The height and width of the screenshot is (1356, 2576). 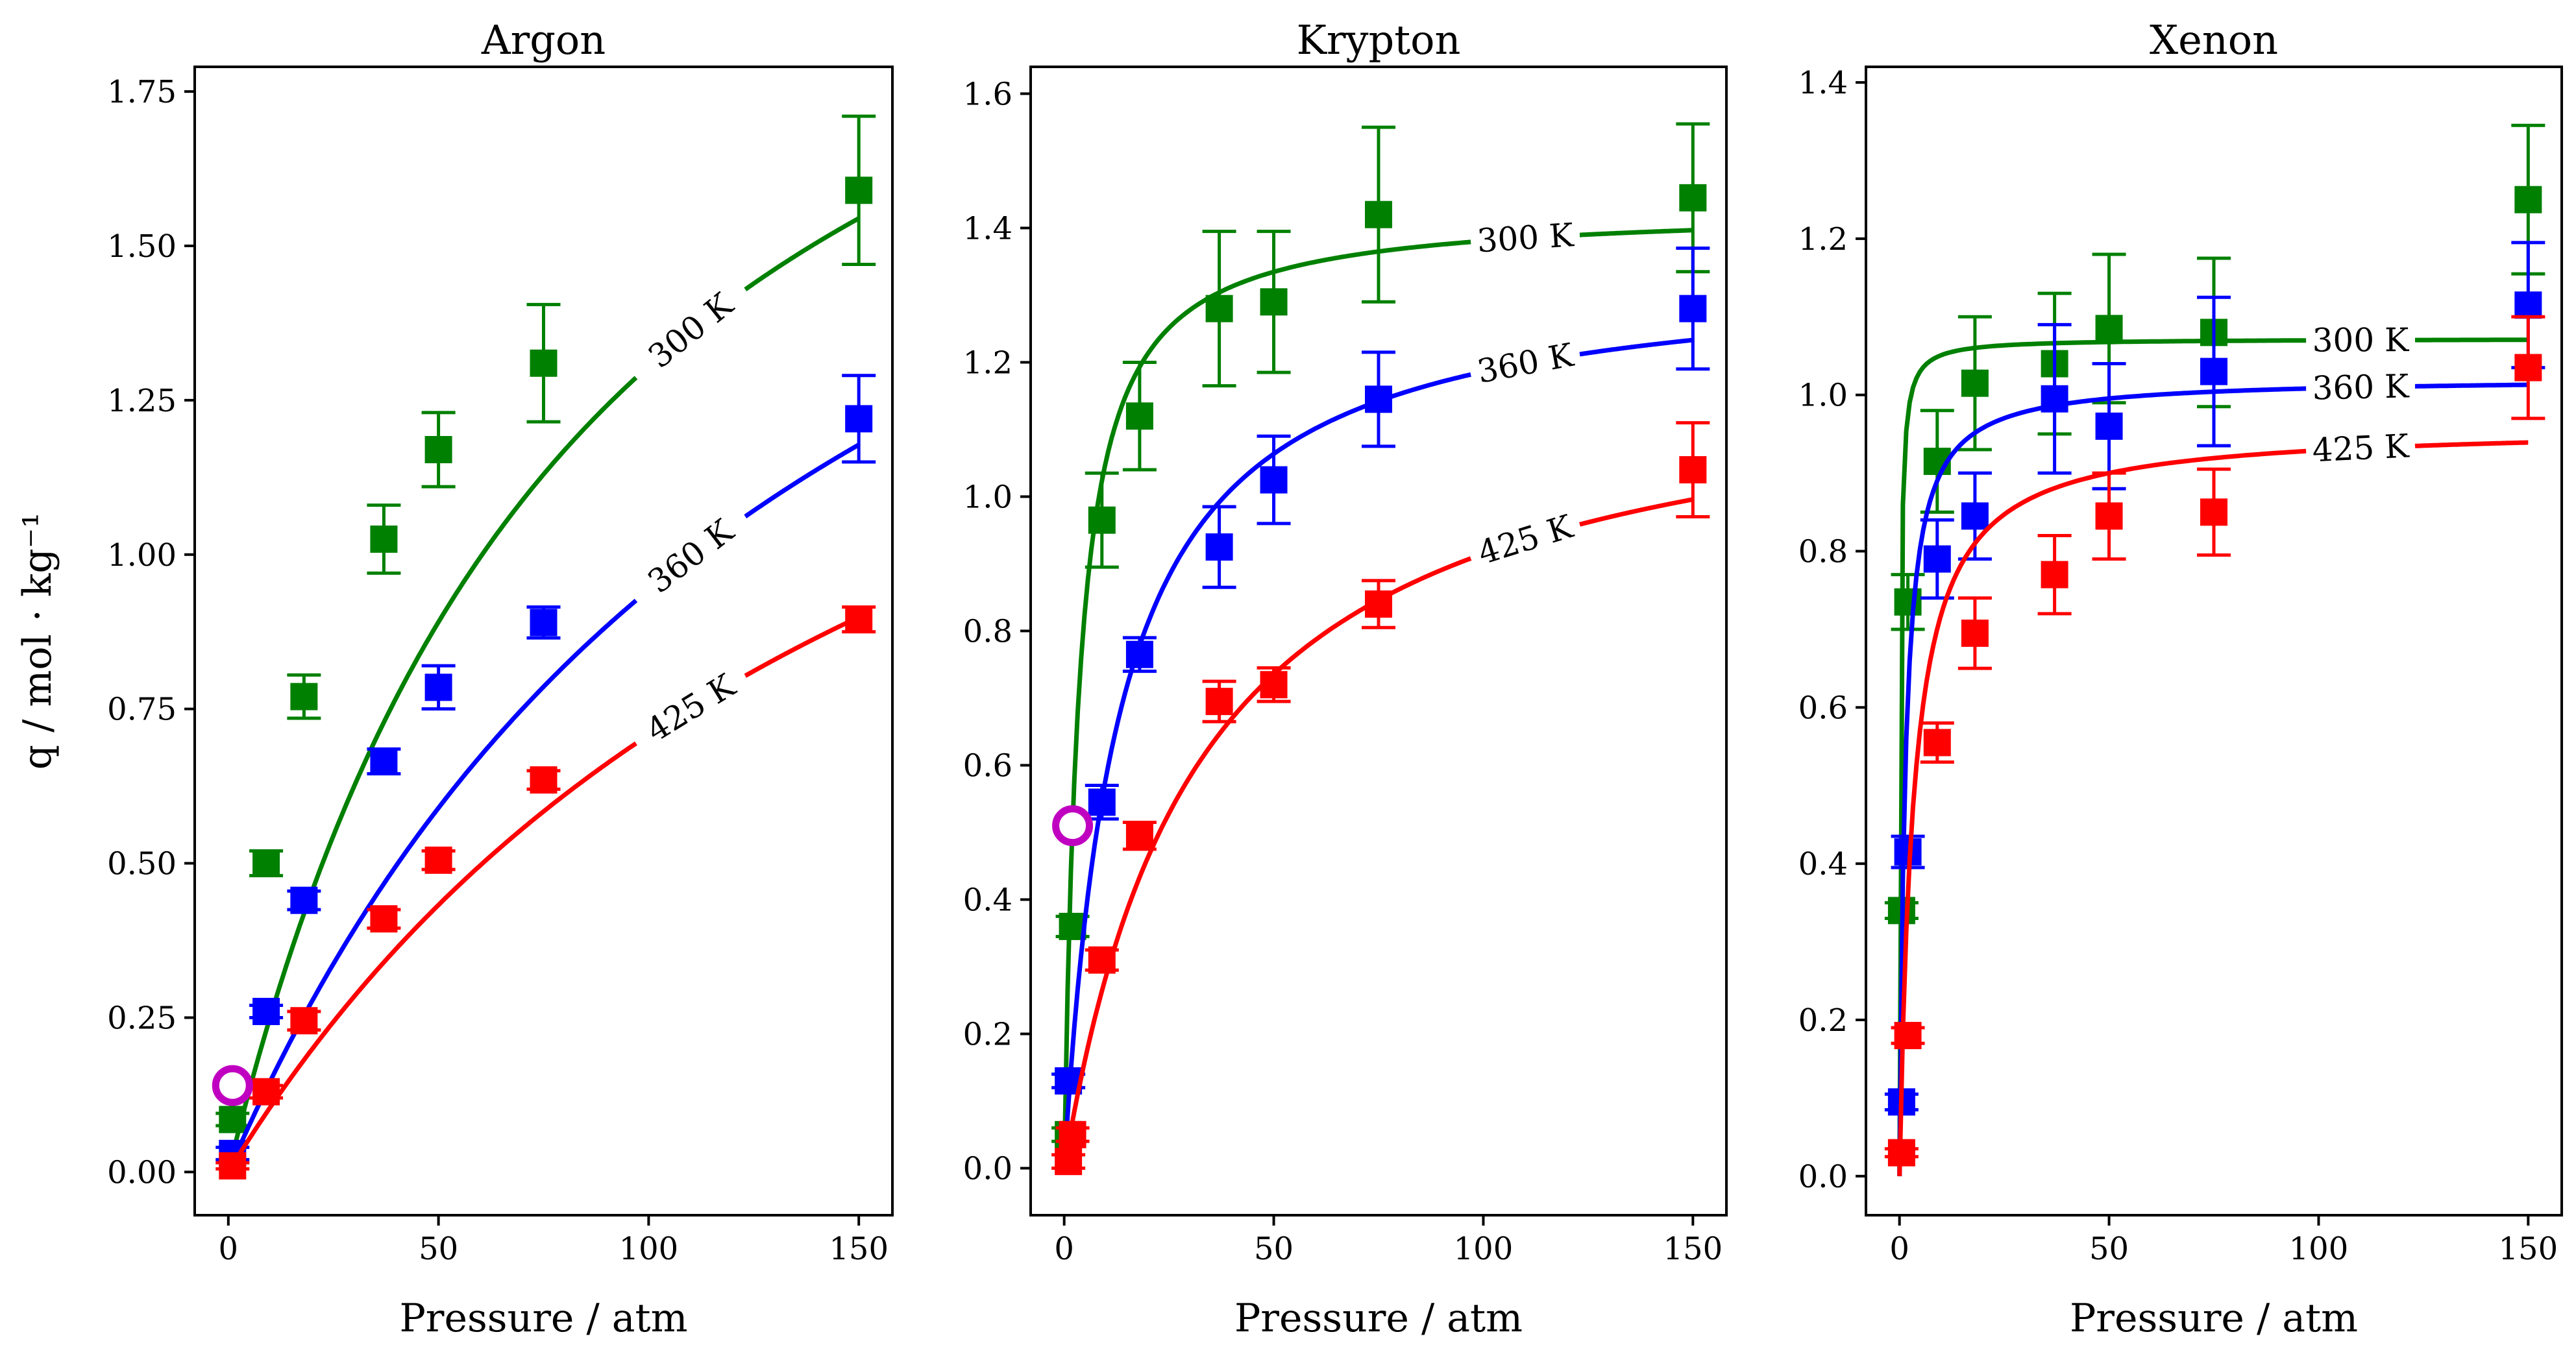 I want to click on y-tick-label: 0.50, so click(x=142, y=864).